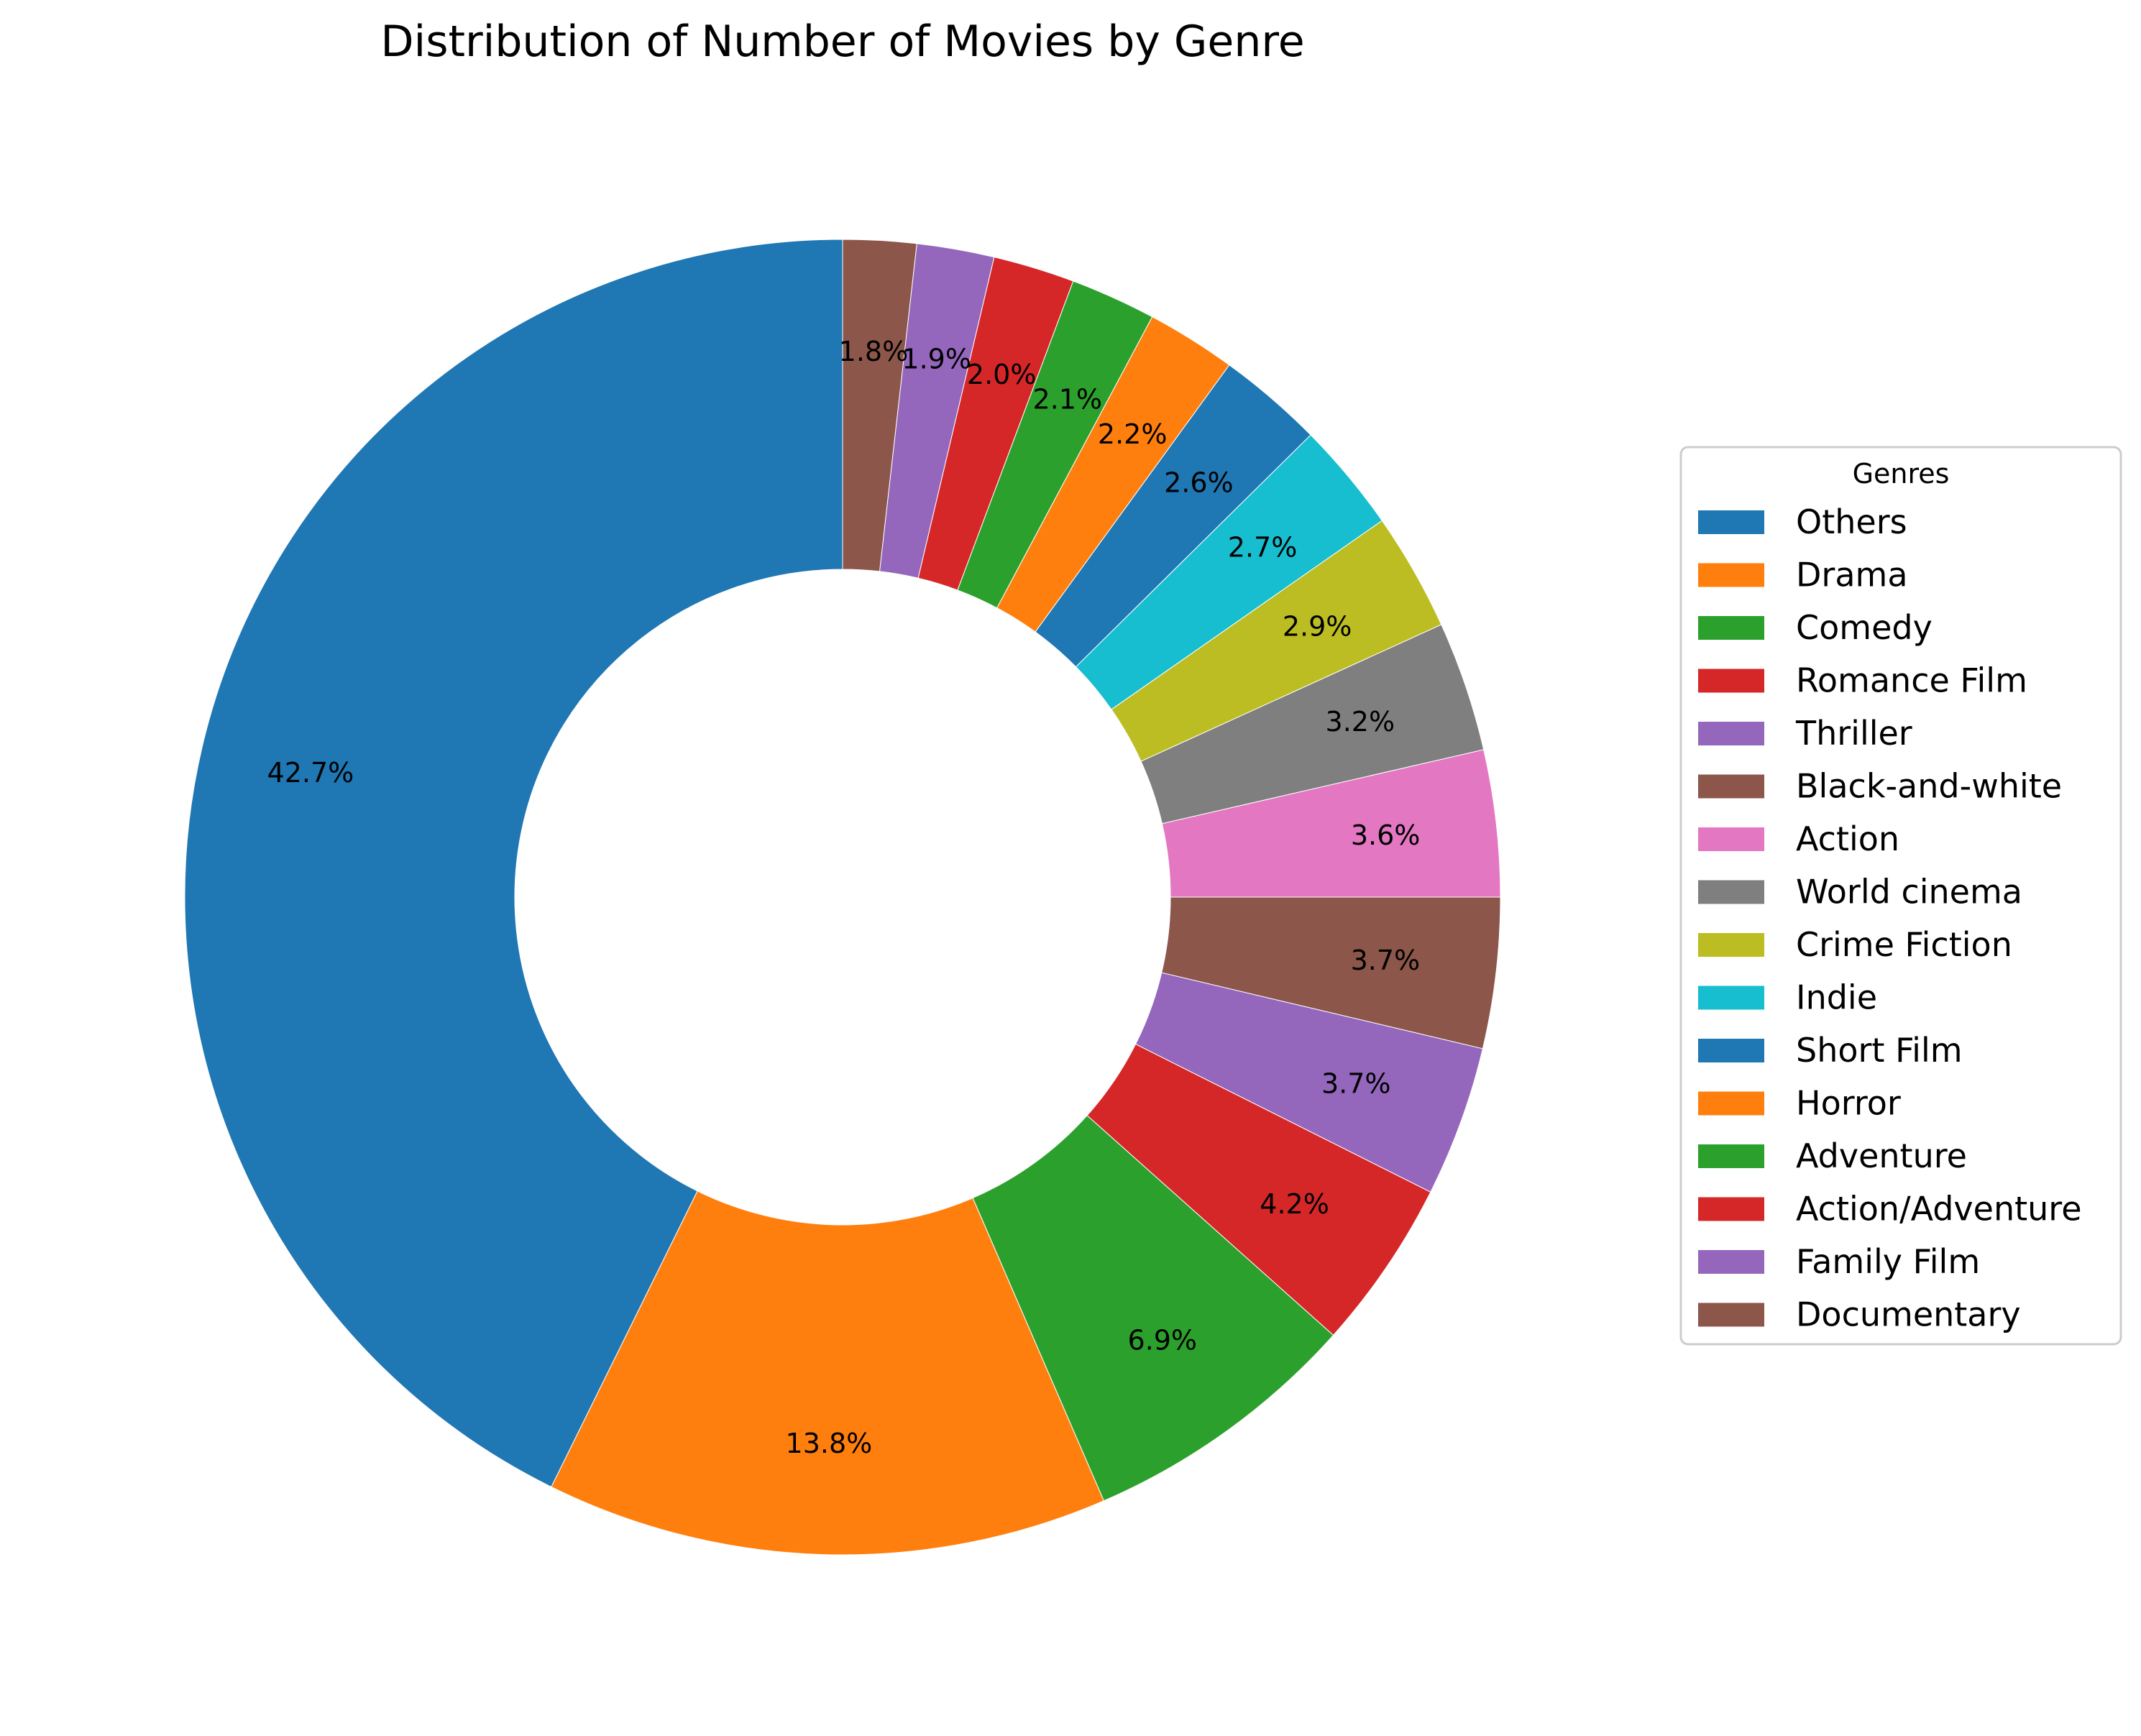  Describe the element at coordinates (1731, 1209) in the screenshot. I see `legend-swatch-action-adventure` at that location.